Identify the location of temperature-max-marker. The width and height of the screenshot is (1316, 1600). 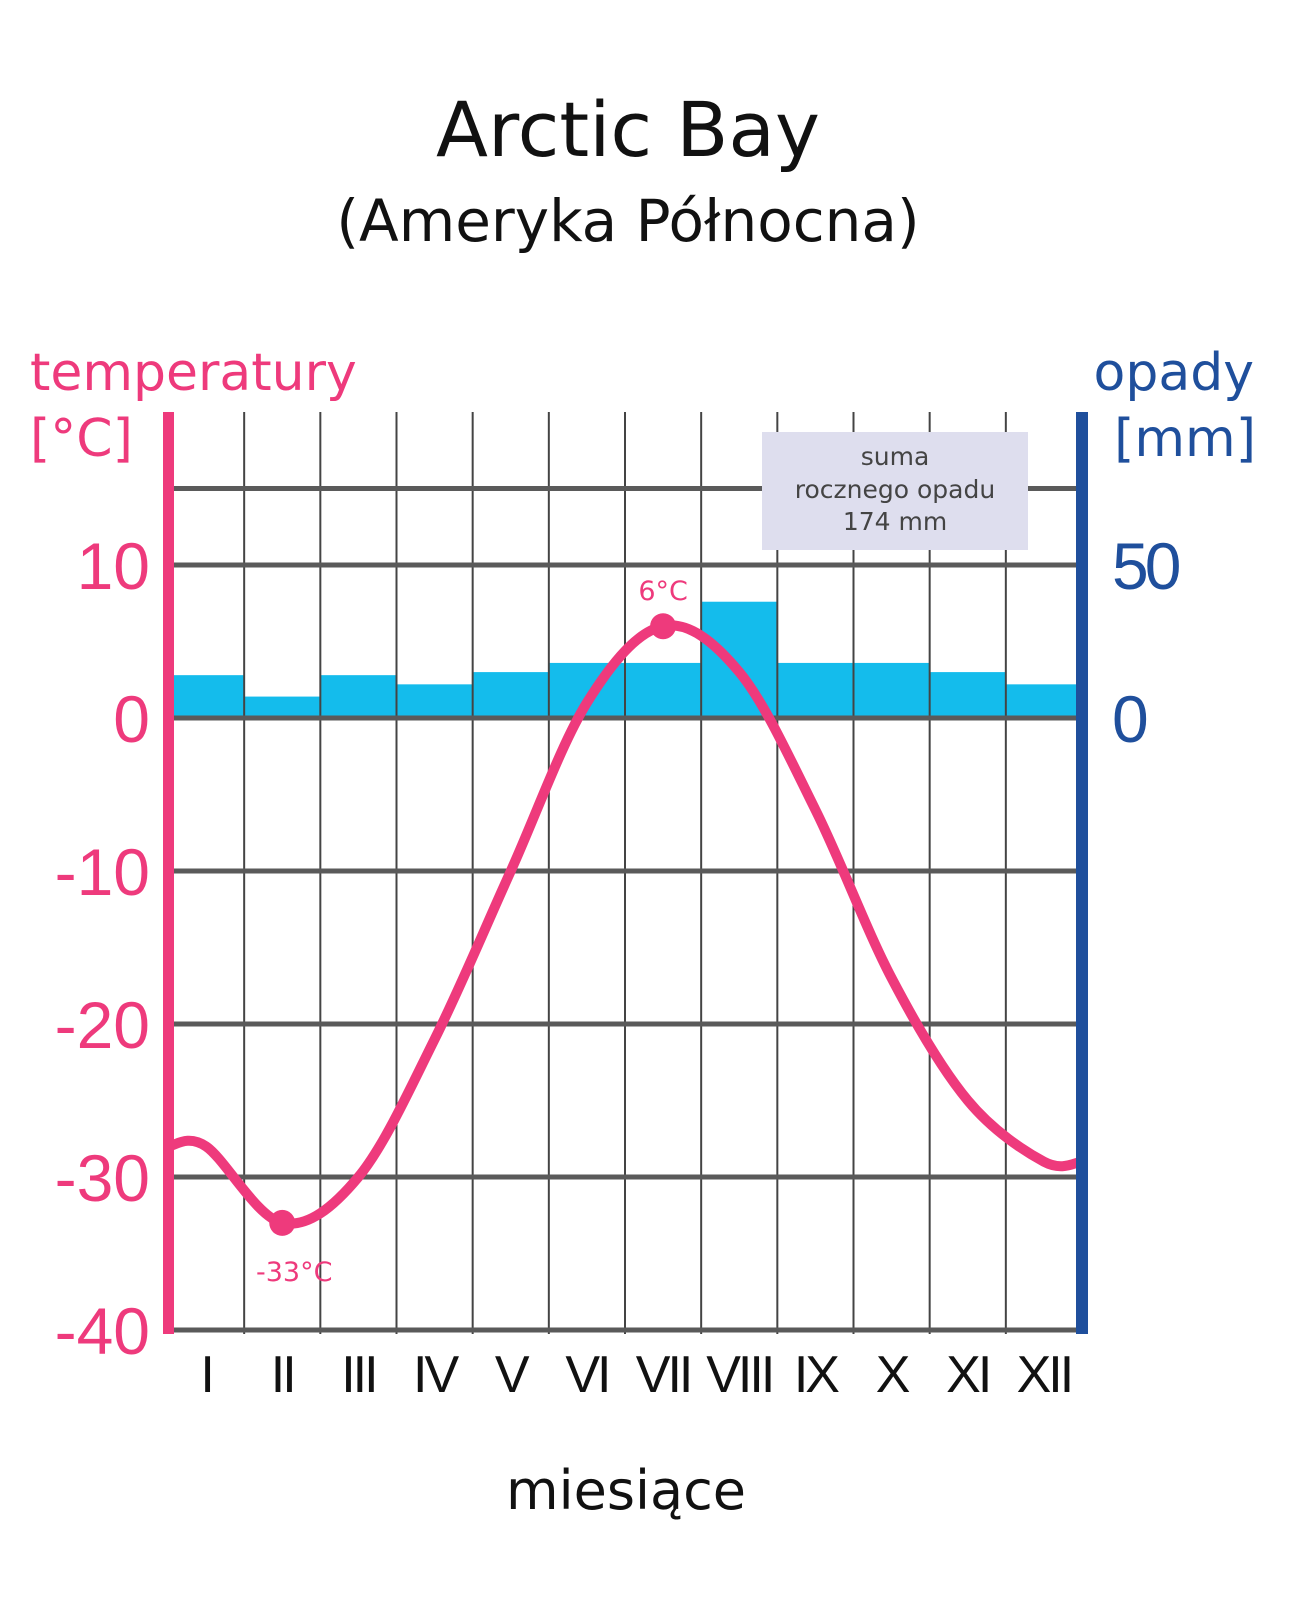
(663, 626).